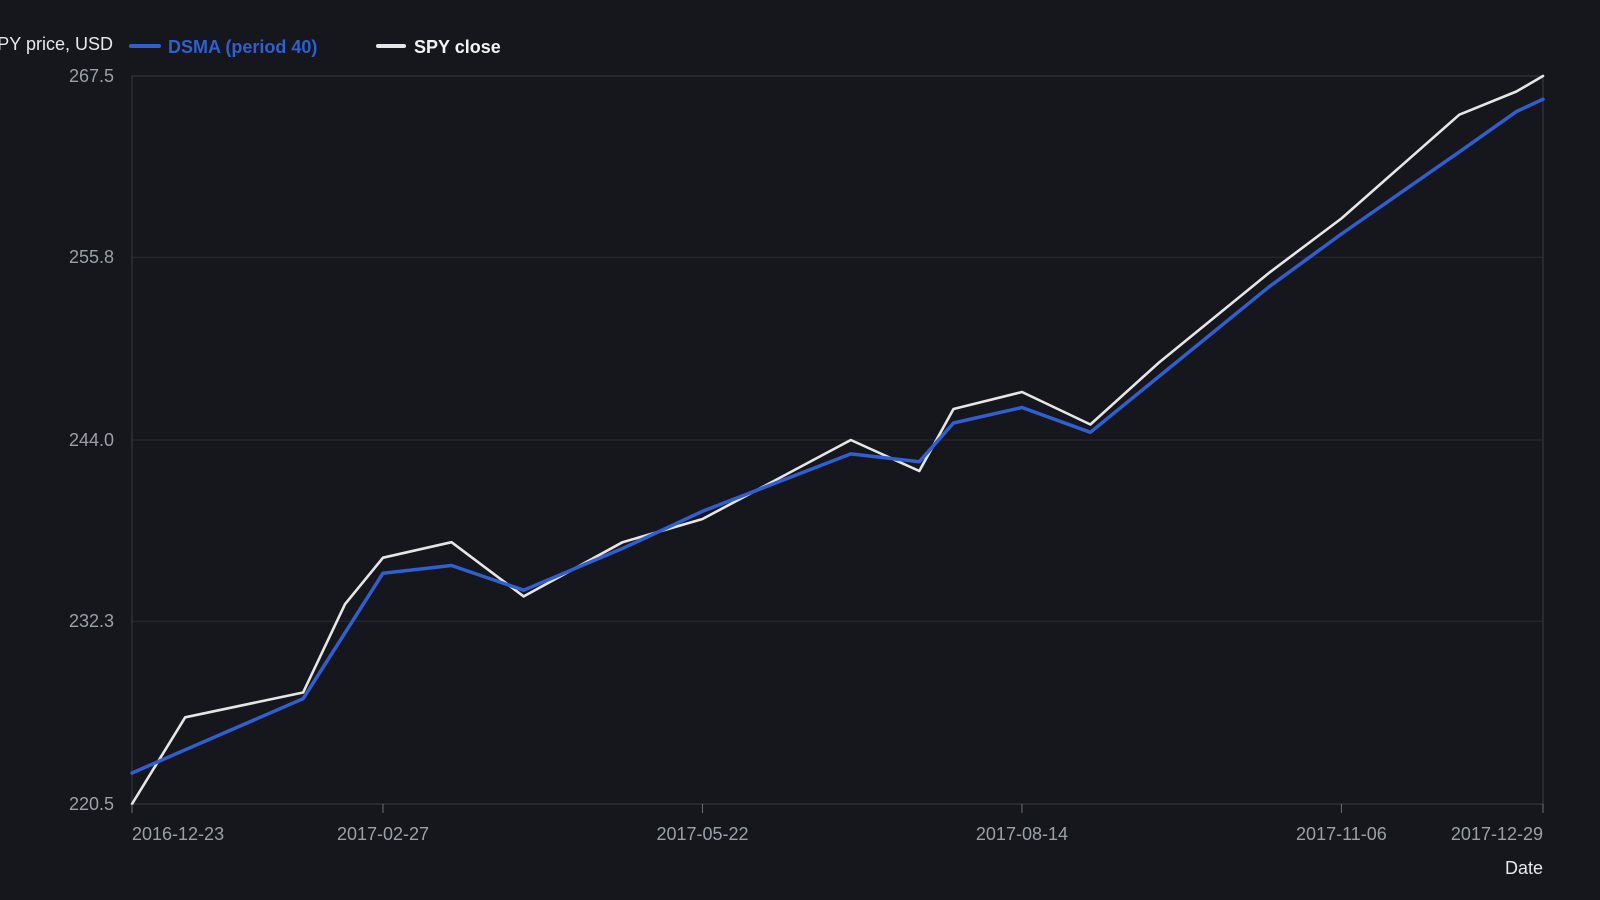 The height and width of the screenshot is (900, 1600). I want to click on legend-item-dsma: DSMA (period 40), so click(223, 47).